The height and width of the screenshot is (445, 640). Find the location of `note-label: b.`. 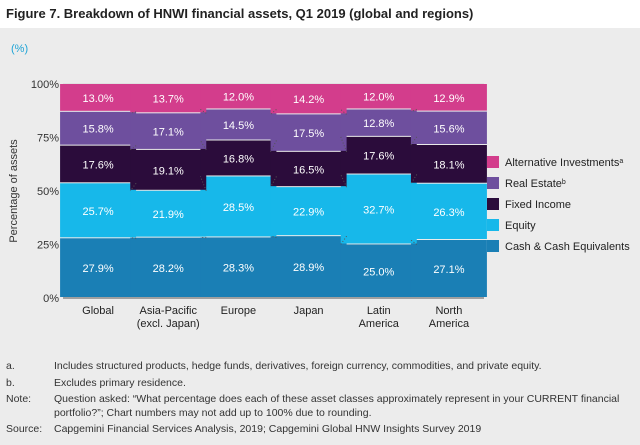

note-label: b. is located at coordinates (10, 382).